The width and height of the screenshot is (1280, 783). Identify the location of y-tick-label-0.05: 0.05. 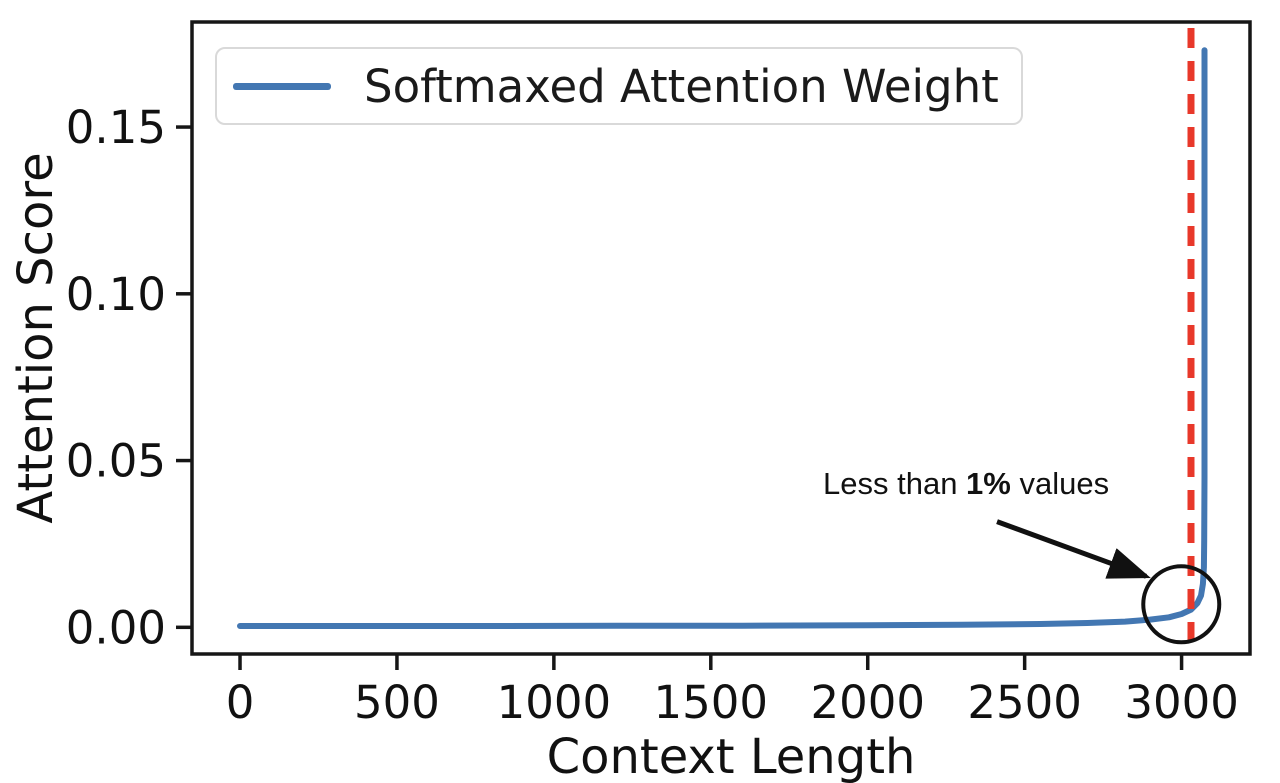
(116, 461).